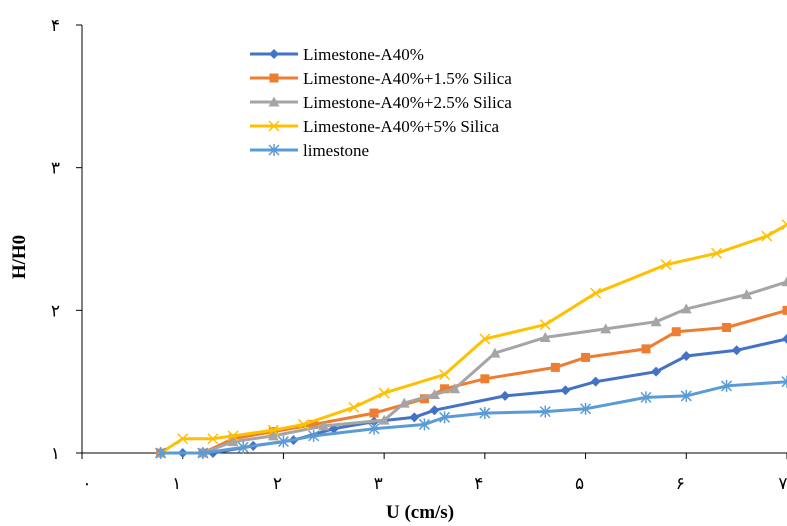 The height and width of the screenshot is (526, 787). I want to click on x-tick-label: ۱, so click(176, 483).